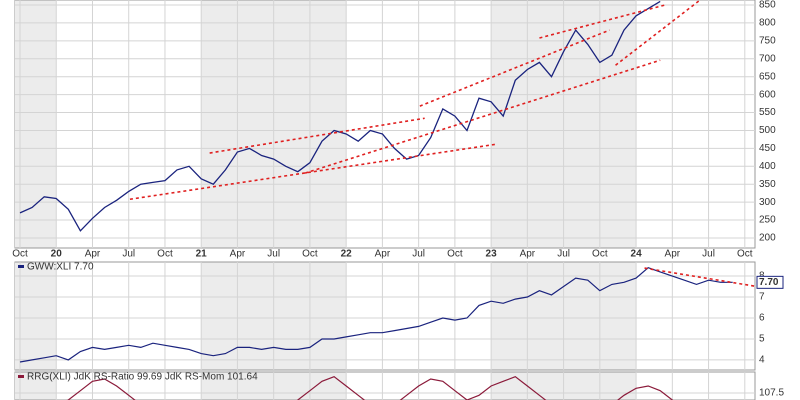  What do you see at coordinates (762, 360) in the screenshot?
I see `y-tick-label: 4` at bounding box center [762, 360].